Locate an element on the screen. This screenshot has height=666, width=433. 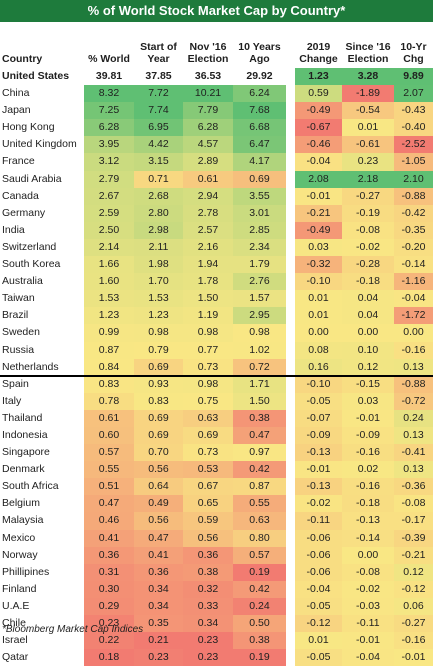
table-row: Qatar 0.18 0.23 0.23 0.19 -0.05 -0.04 -0.01 is located at coordinates (216, 657).